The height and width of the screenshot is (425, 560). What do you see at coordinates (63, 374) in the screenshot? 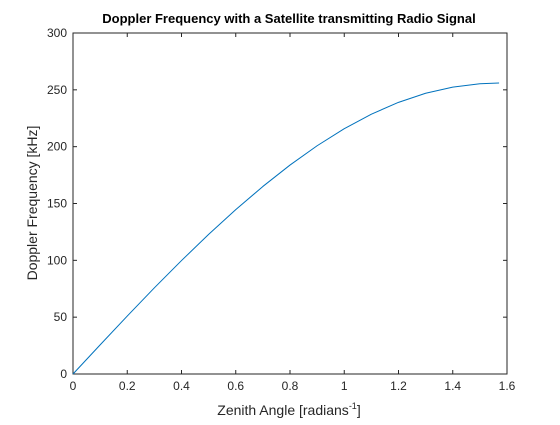
I see `y-tick-label: 0` at bounding box center [63, 374].